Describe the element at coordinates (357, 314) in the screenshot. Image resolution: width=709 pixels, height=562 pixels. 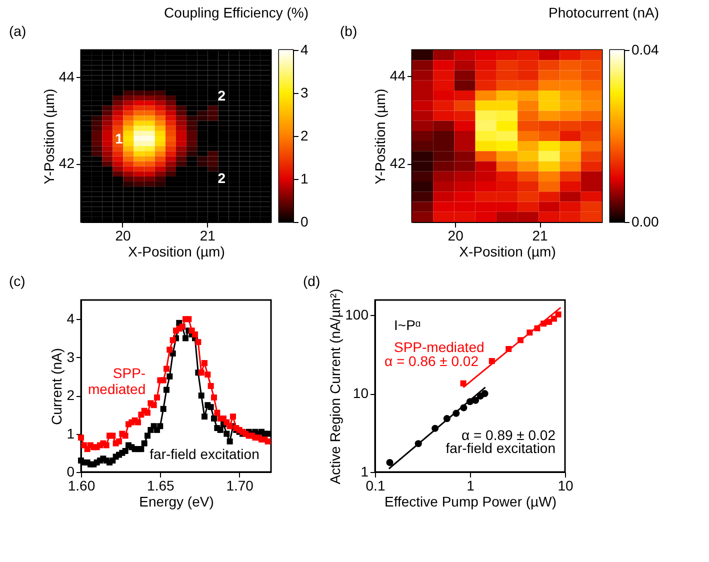
I see `y-tick-label: 100` at that location.